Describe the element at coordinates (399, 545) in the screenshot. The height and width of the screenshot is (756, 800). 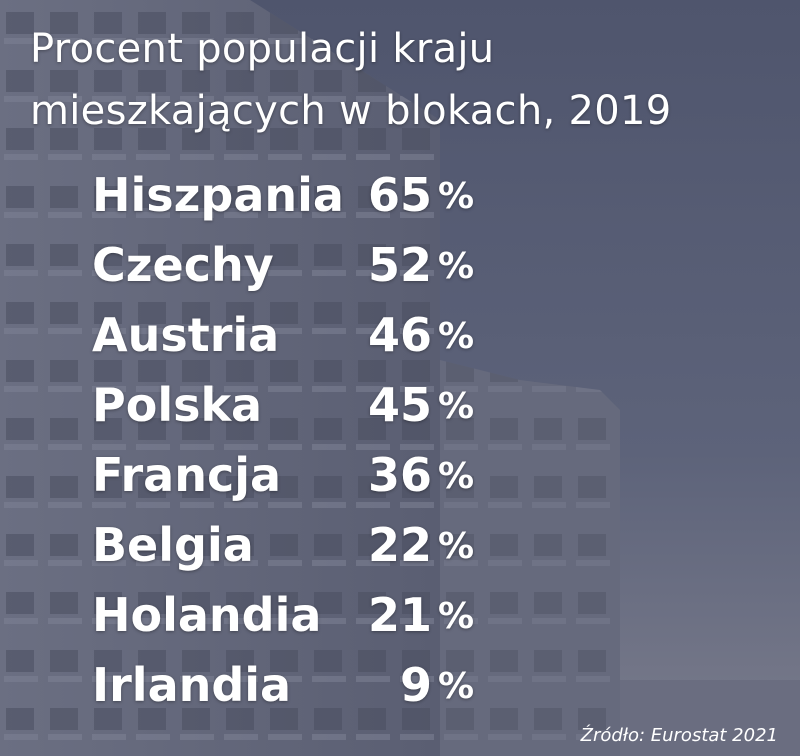
I see `country-value: 22` at that location.